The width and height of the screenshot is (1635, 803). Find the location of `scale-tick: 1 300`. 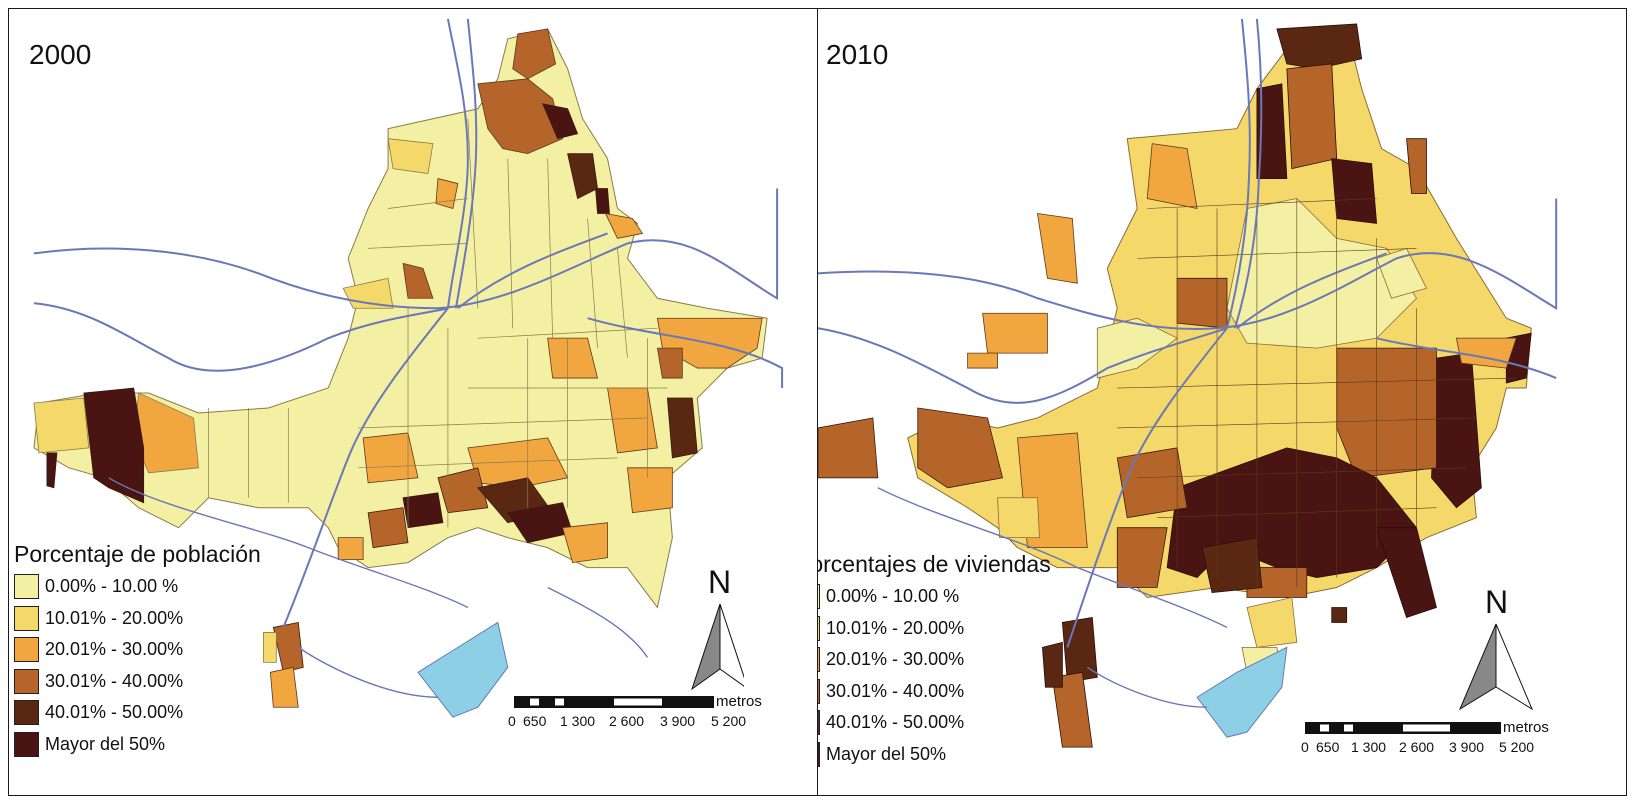

scale-tick: 1 300 is located at coordinates (1369, 747).